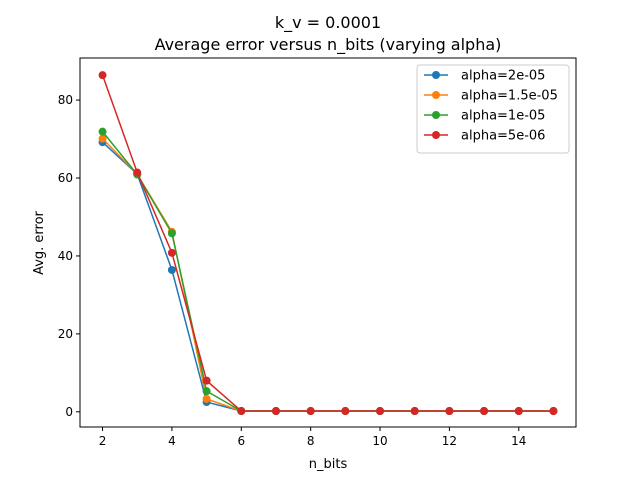 The image size is (640, 480). Describe the element at coordinates (69, 412) in the screenshot. I see `y-tick-label: 0` at that location.